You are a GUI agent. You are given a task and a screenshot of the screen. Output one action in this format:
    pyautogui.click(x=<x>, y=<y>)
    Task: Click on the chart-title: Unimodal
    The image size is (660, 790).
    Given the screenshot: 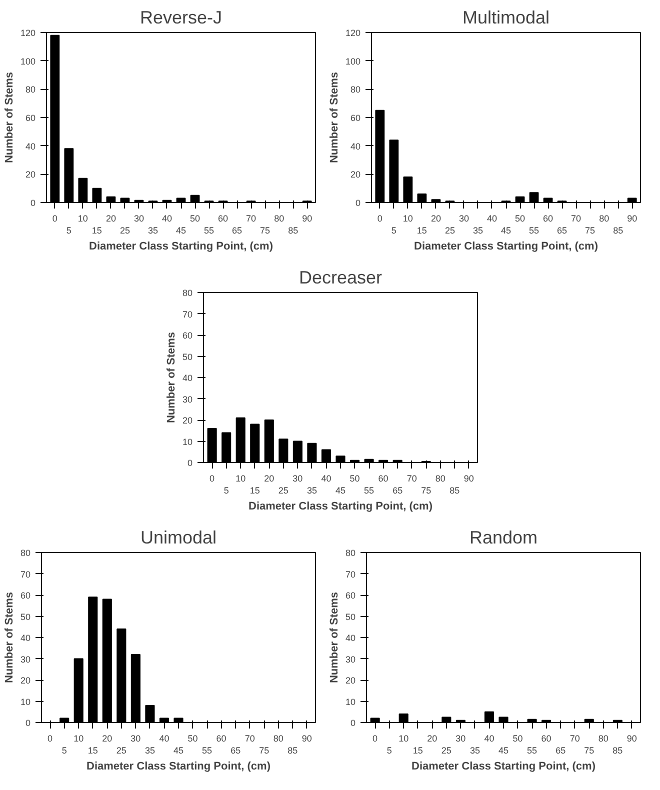 What is the action you would take?
    pyautogui.click(x=178, y=538)
    